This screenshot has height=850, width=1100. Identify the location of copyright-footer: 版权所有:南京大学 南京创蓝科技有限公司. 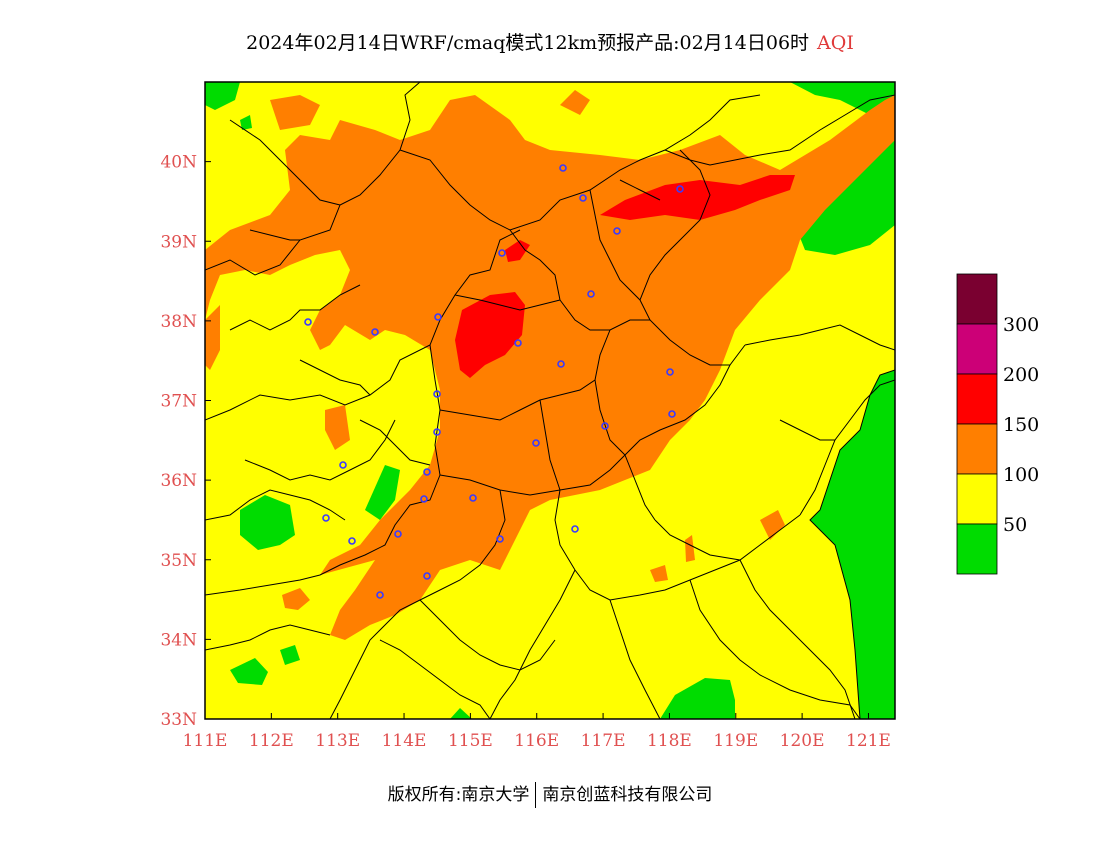
(550, 794).